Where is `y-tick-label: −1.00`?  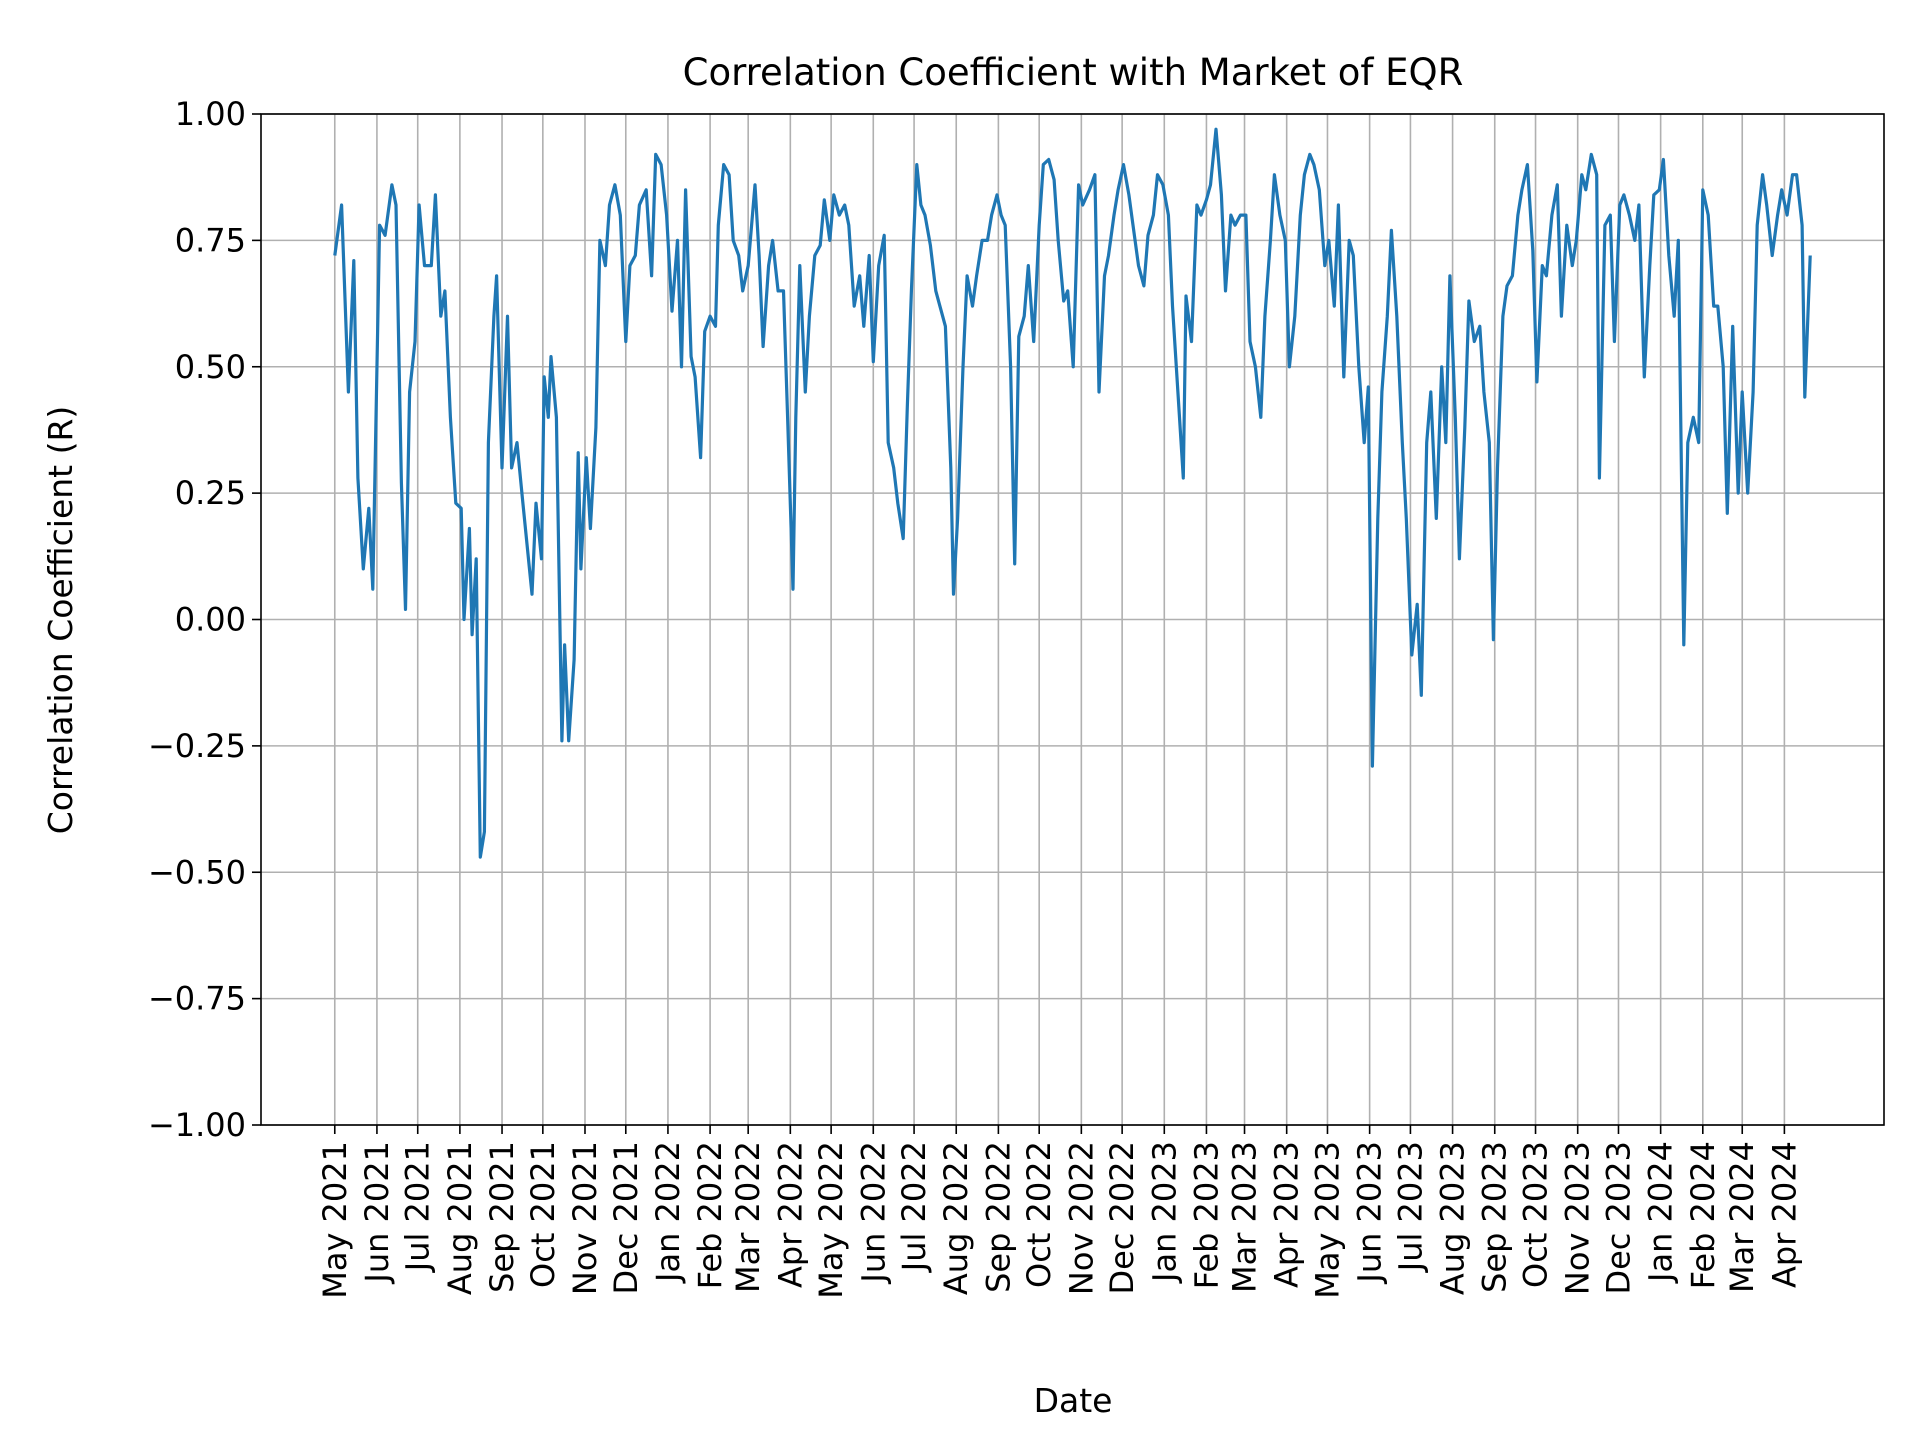
y-tick-label: −1.00 is located at coordinates (197, 1125).